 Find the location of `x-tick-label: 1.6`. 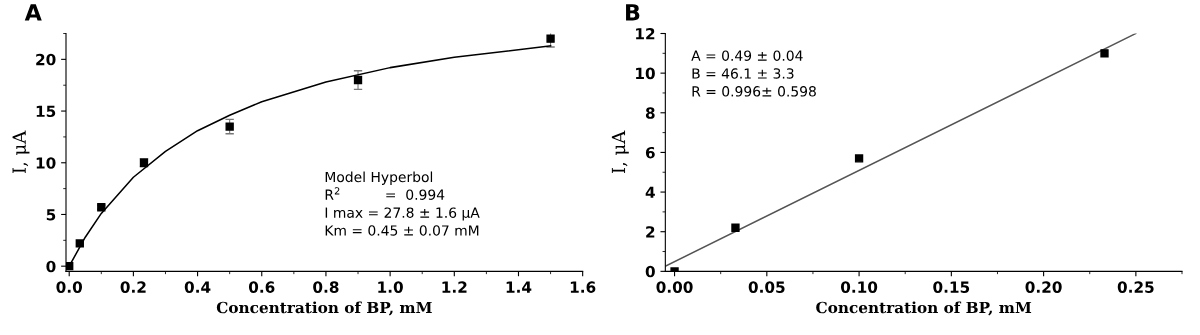

x-tick-label: 1.6 is located at coordinates (583, 287).